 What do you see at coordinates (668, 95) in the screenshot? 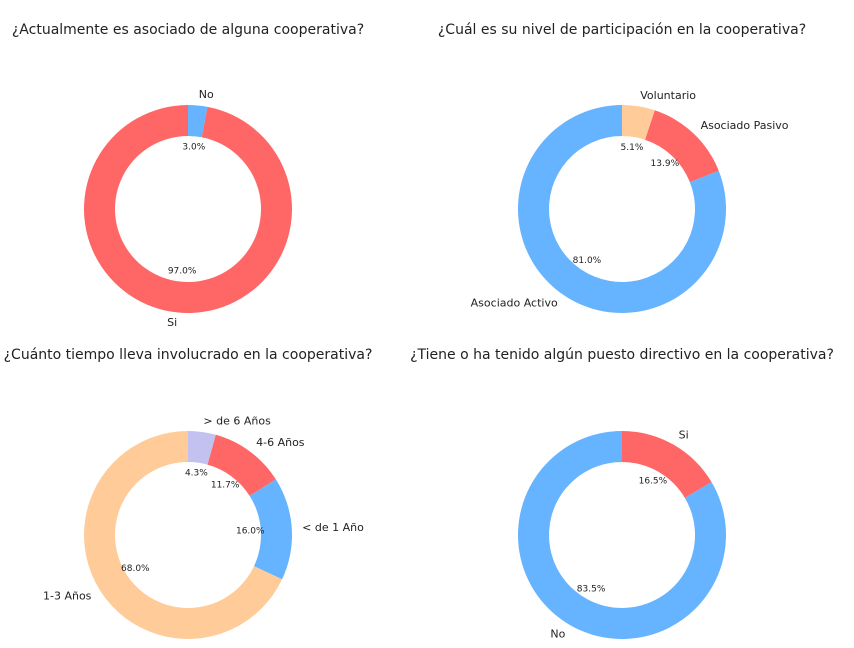
I see `slice-label: Voluntario` at bounding box center [668, 95].